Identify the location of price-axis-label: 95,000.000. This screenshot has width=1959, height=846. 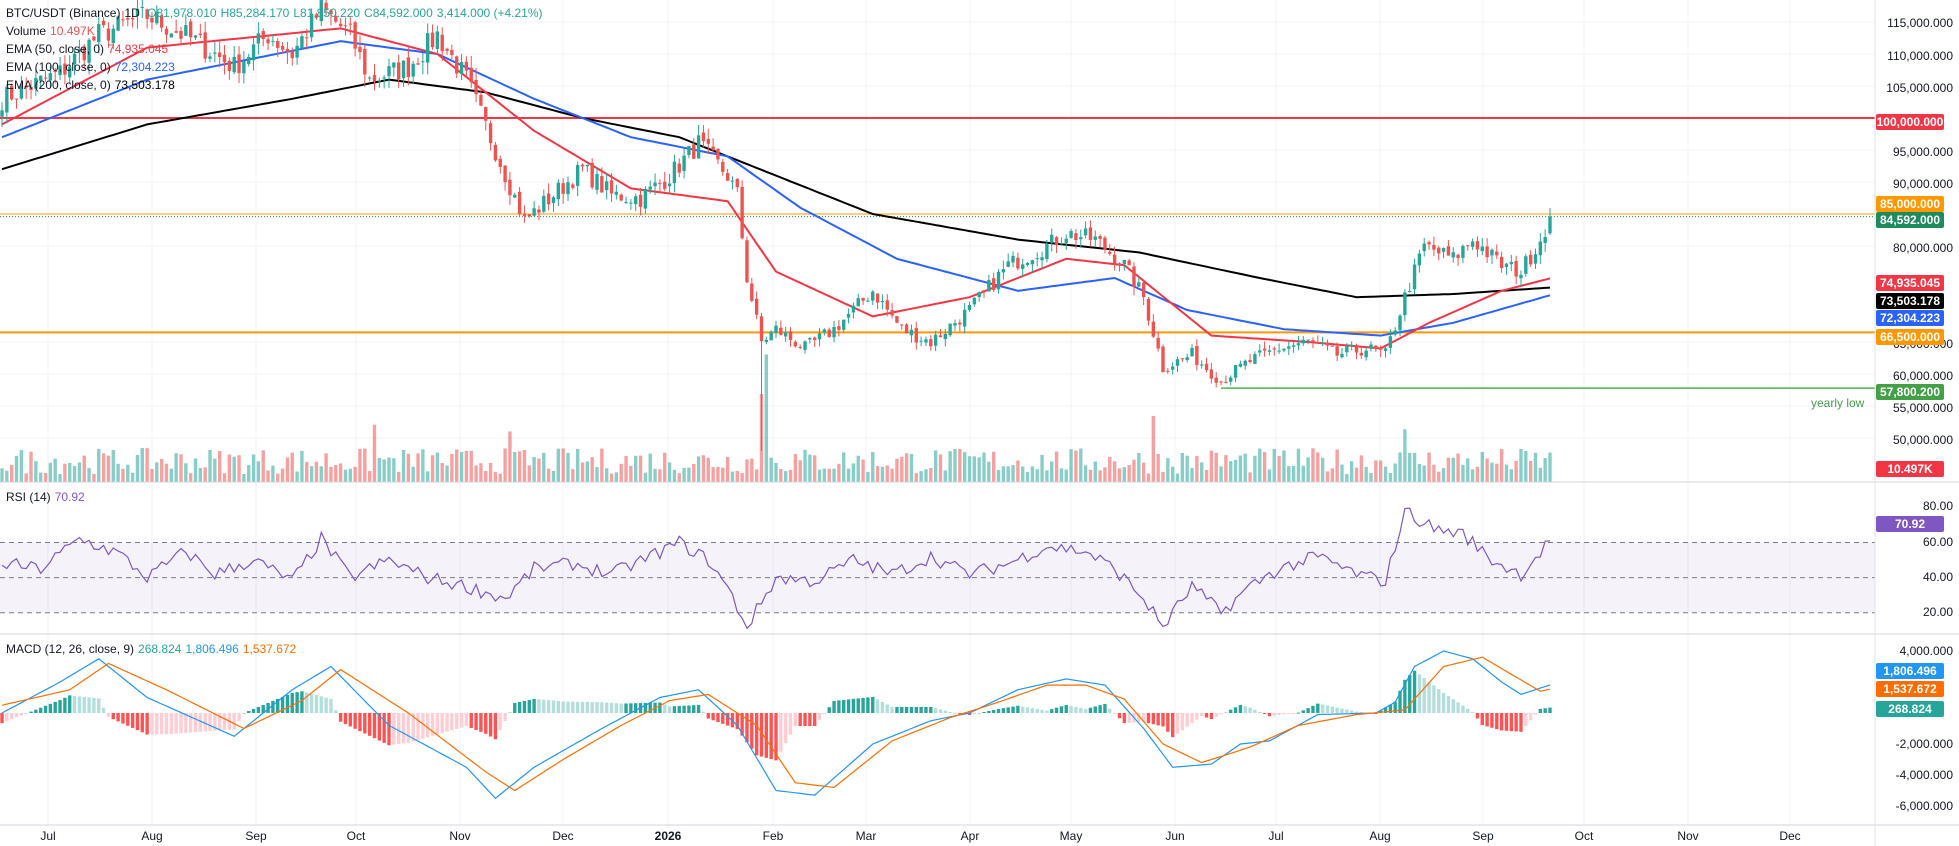
(1922, 152).